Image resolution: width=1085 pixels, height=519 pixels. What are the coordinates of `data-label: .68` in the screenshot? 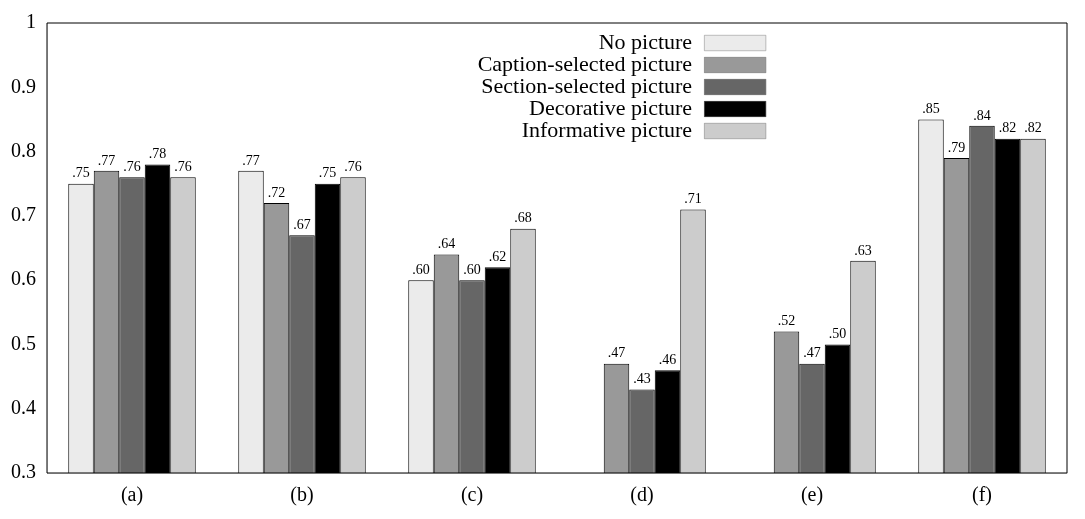 It's located at (523, 218).